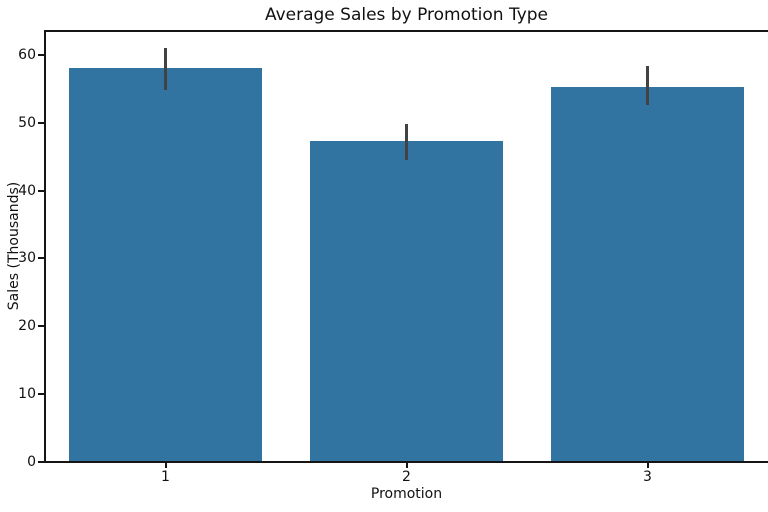 The height and width of the screenshot is (512, 768). What do you see at coordinates (647, 477) in the screenshot?
I see `x-tick-label: 3` at bounding box center [647, 477].